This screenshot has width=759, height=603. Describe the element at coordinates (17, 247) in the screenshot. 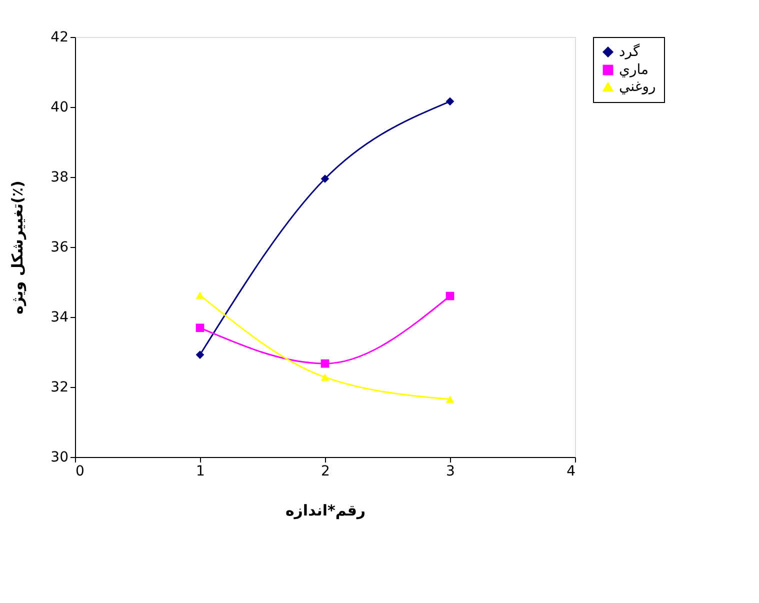

I see `y-axis-title: تغييرشكل ويژه(٪)` at that location.